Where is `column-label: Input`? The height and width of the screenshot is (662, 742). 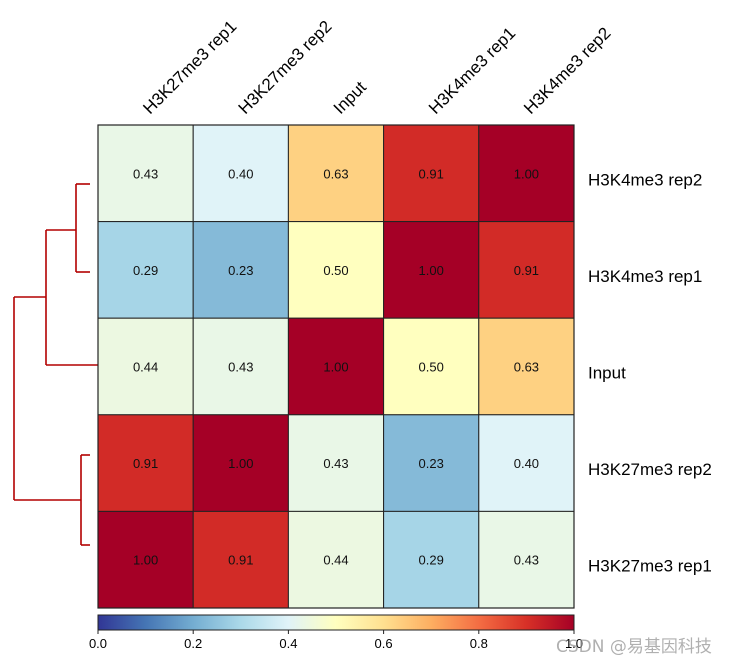 column-label: Input is located at coordinates (350, 97).